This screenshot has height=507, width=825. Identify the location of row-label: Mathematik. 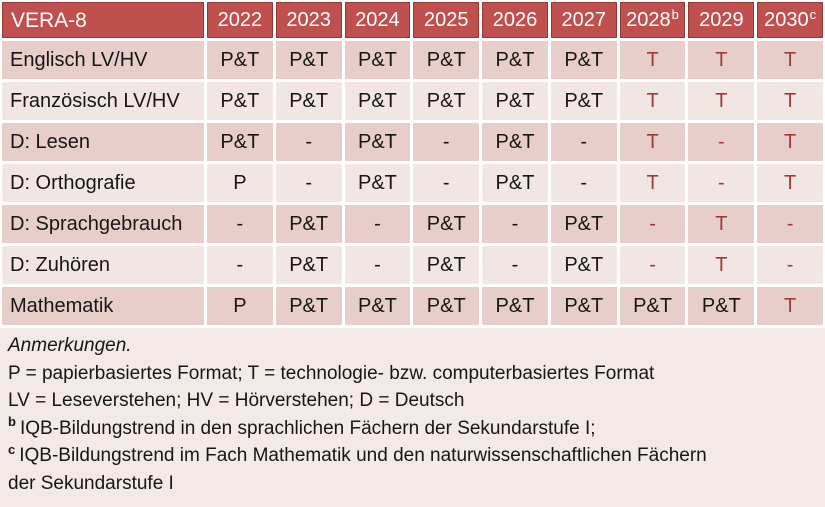
(103, 306).